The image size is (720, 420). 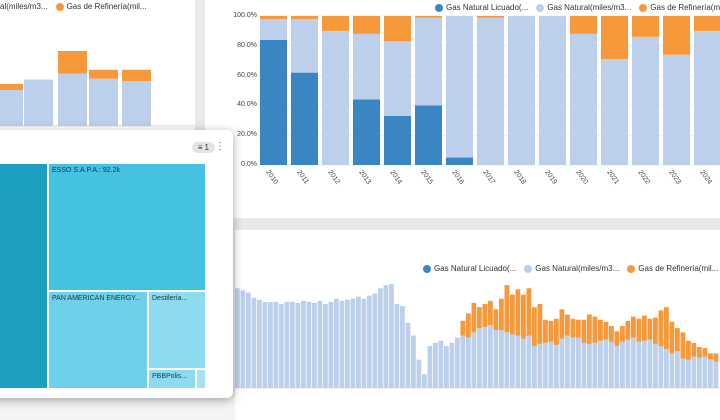 I want to click on more-options-icon: ⋮, so click(x=220, y=146).